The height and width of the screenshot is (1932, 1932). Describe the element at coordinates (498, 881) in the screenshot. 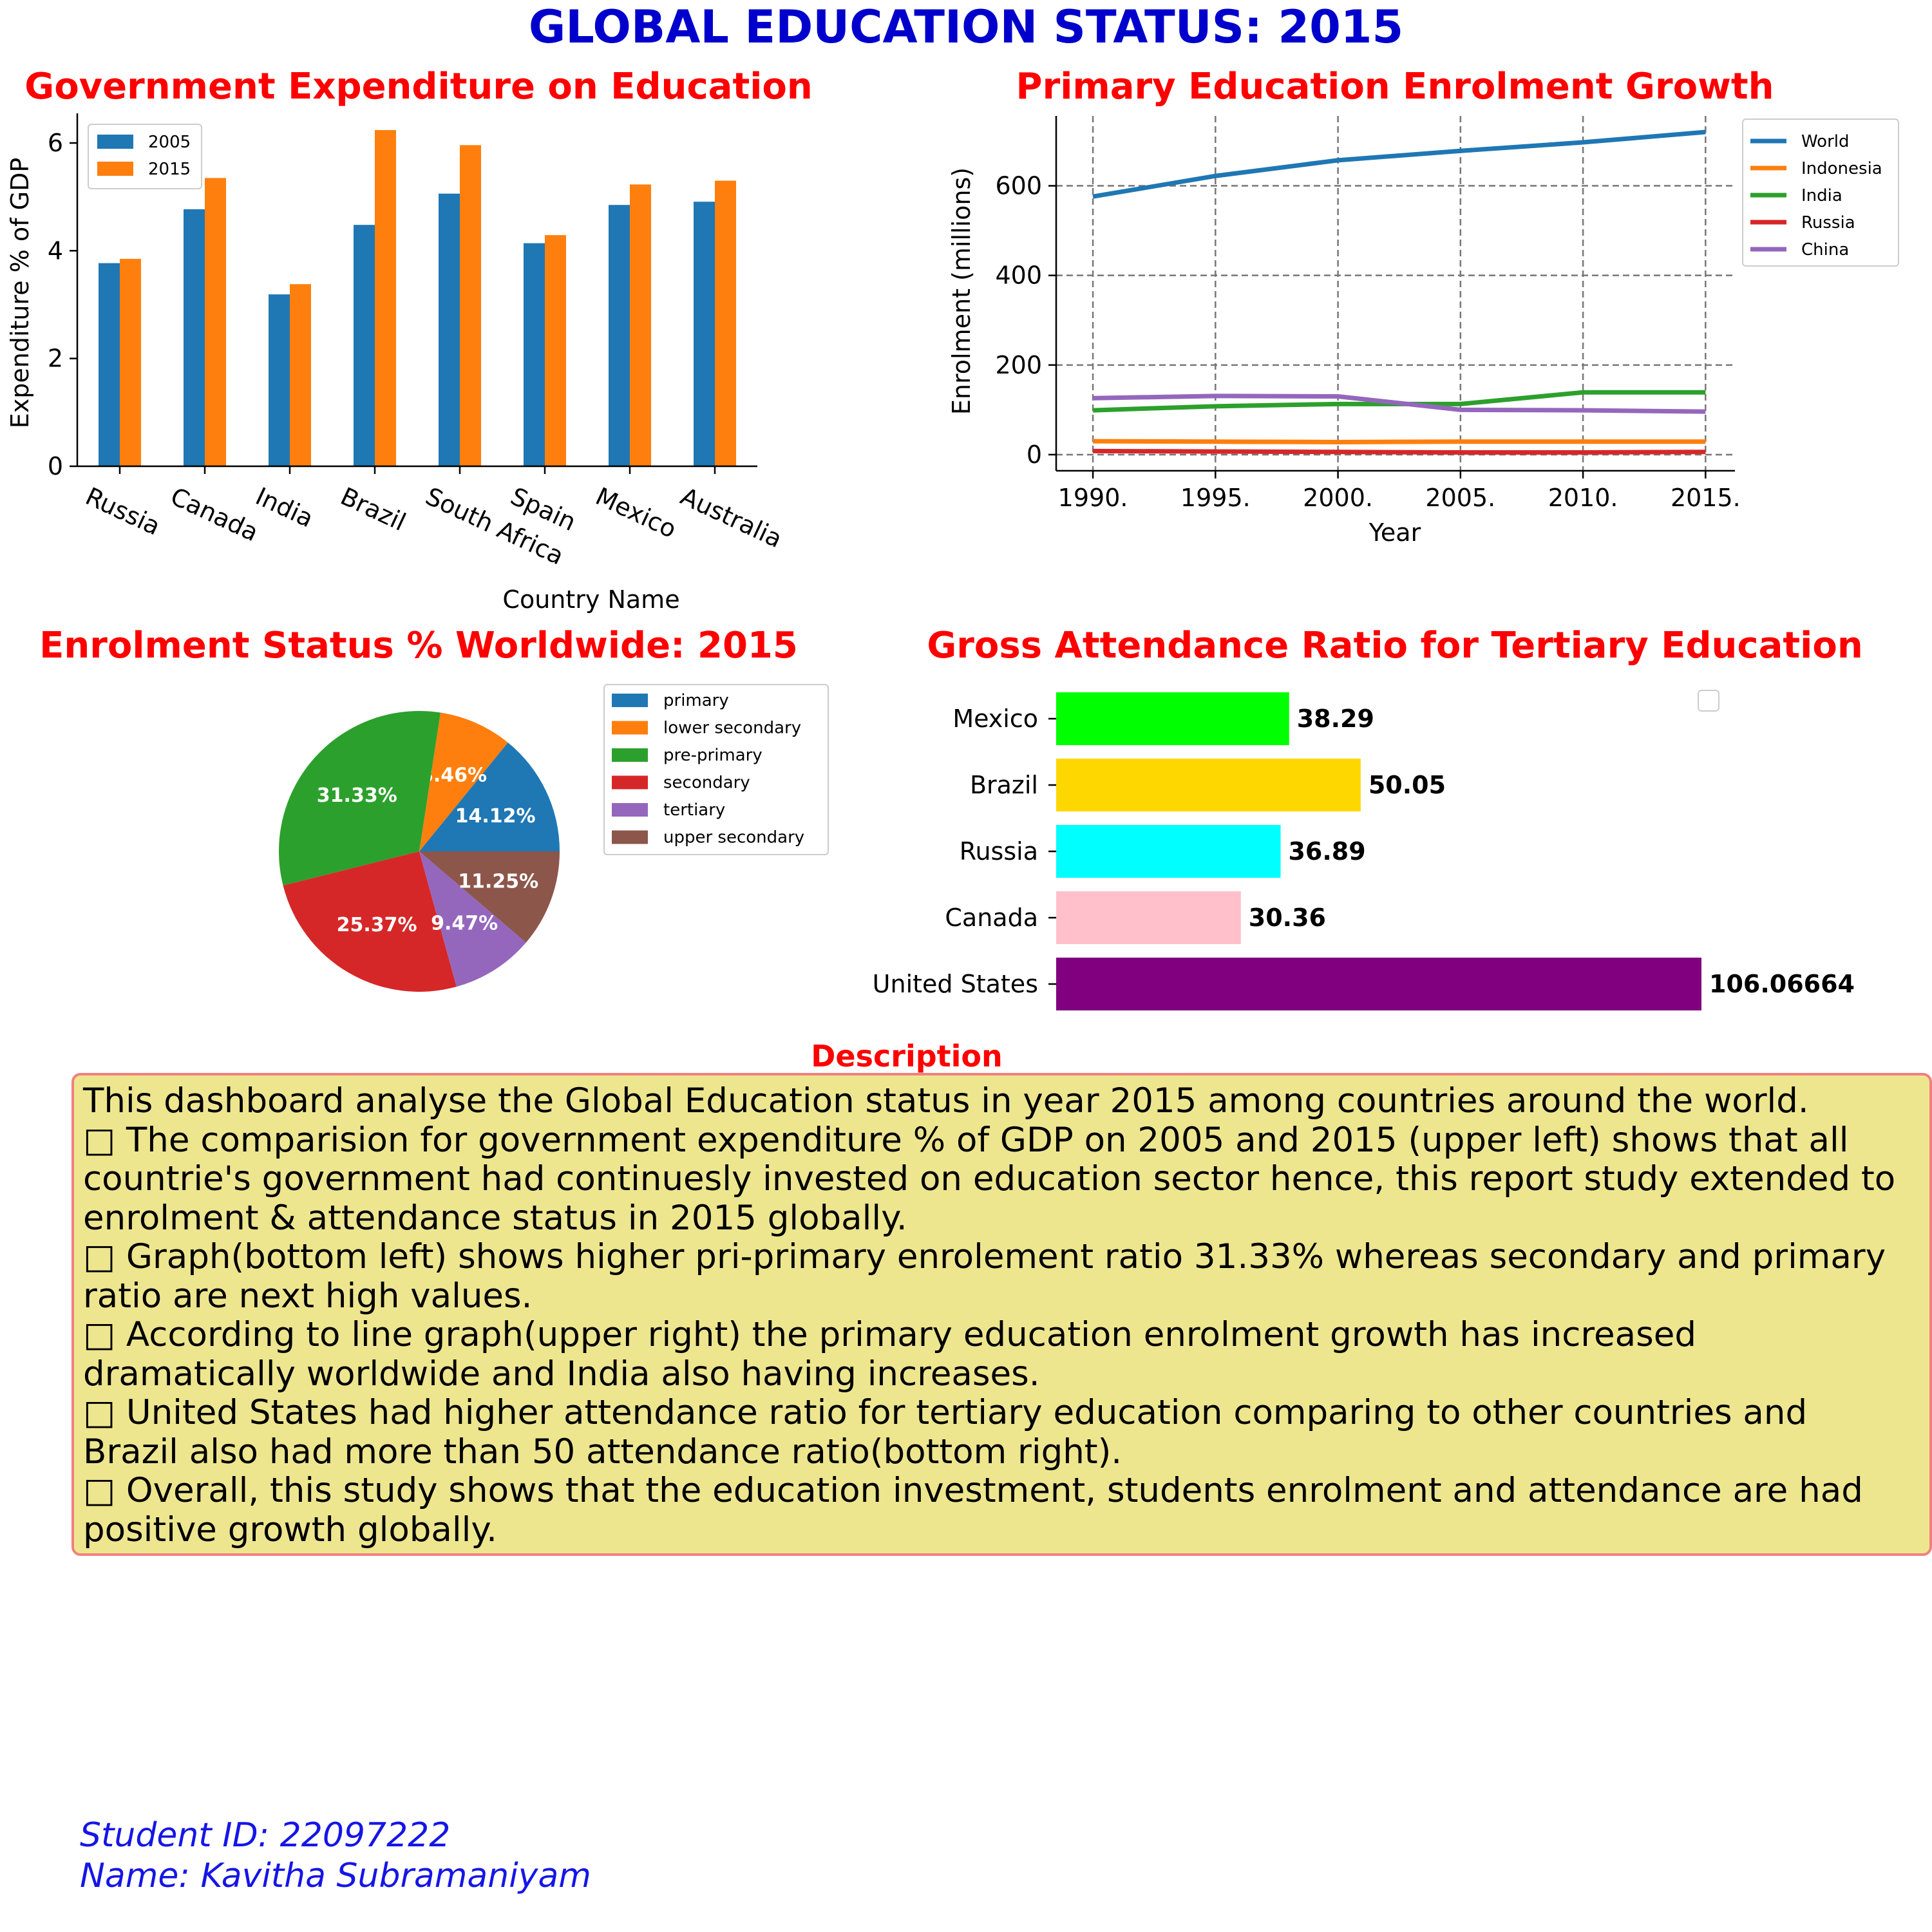

I see `pie-percent-label: 11.25%` at that location.